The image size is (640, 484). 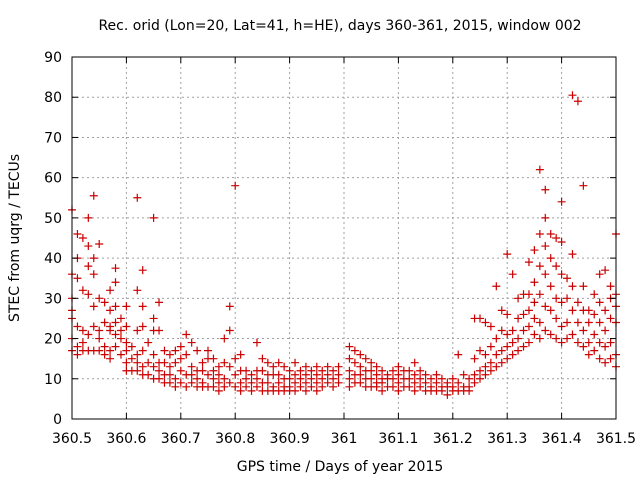 I want to click on y-tick-label: 20, so click(x=53, y=340).